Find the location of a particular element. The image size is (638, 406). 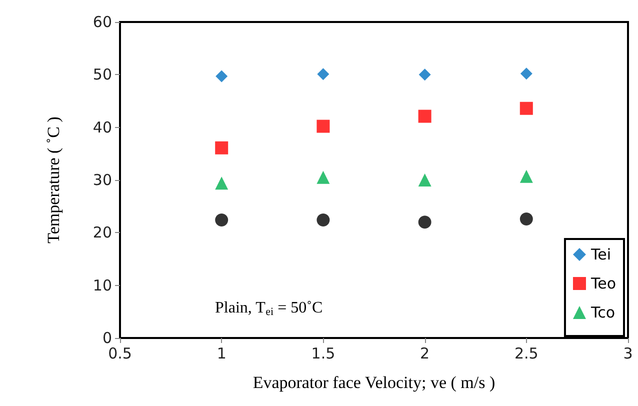

y-tick-label: 10 is located at coordinates (102, 285).